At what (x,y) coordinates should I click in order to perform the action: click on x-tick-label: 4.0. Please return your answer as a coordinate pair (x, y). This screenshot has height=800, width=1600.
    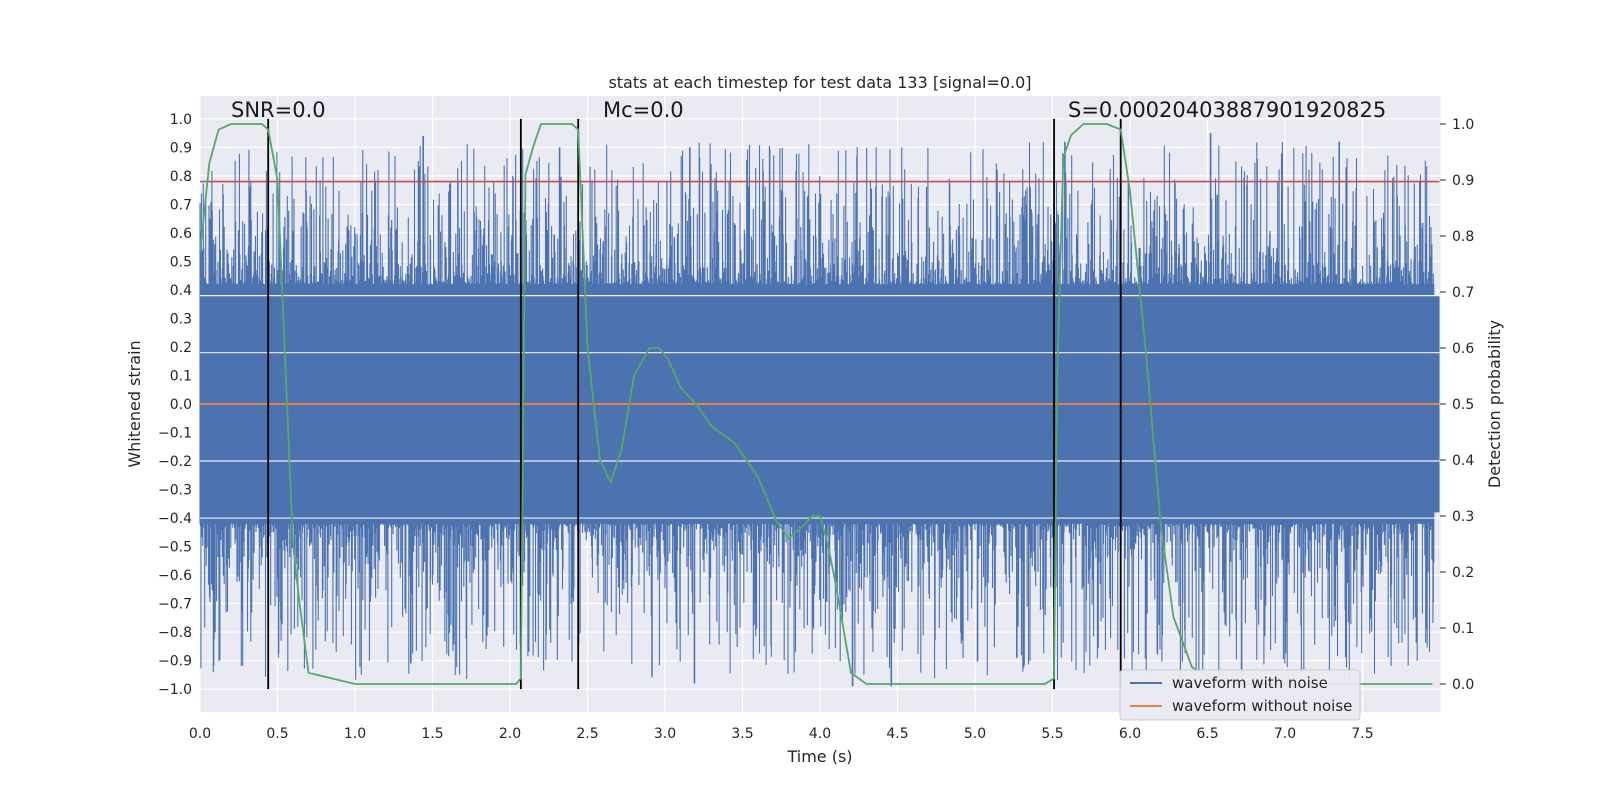
    Looking at the image, I should click on (820, 734).